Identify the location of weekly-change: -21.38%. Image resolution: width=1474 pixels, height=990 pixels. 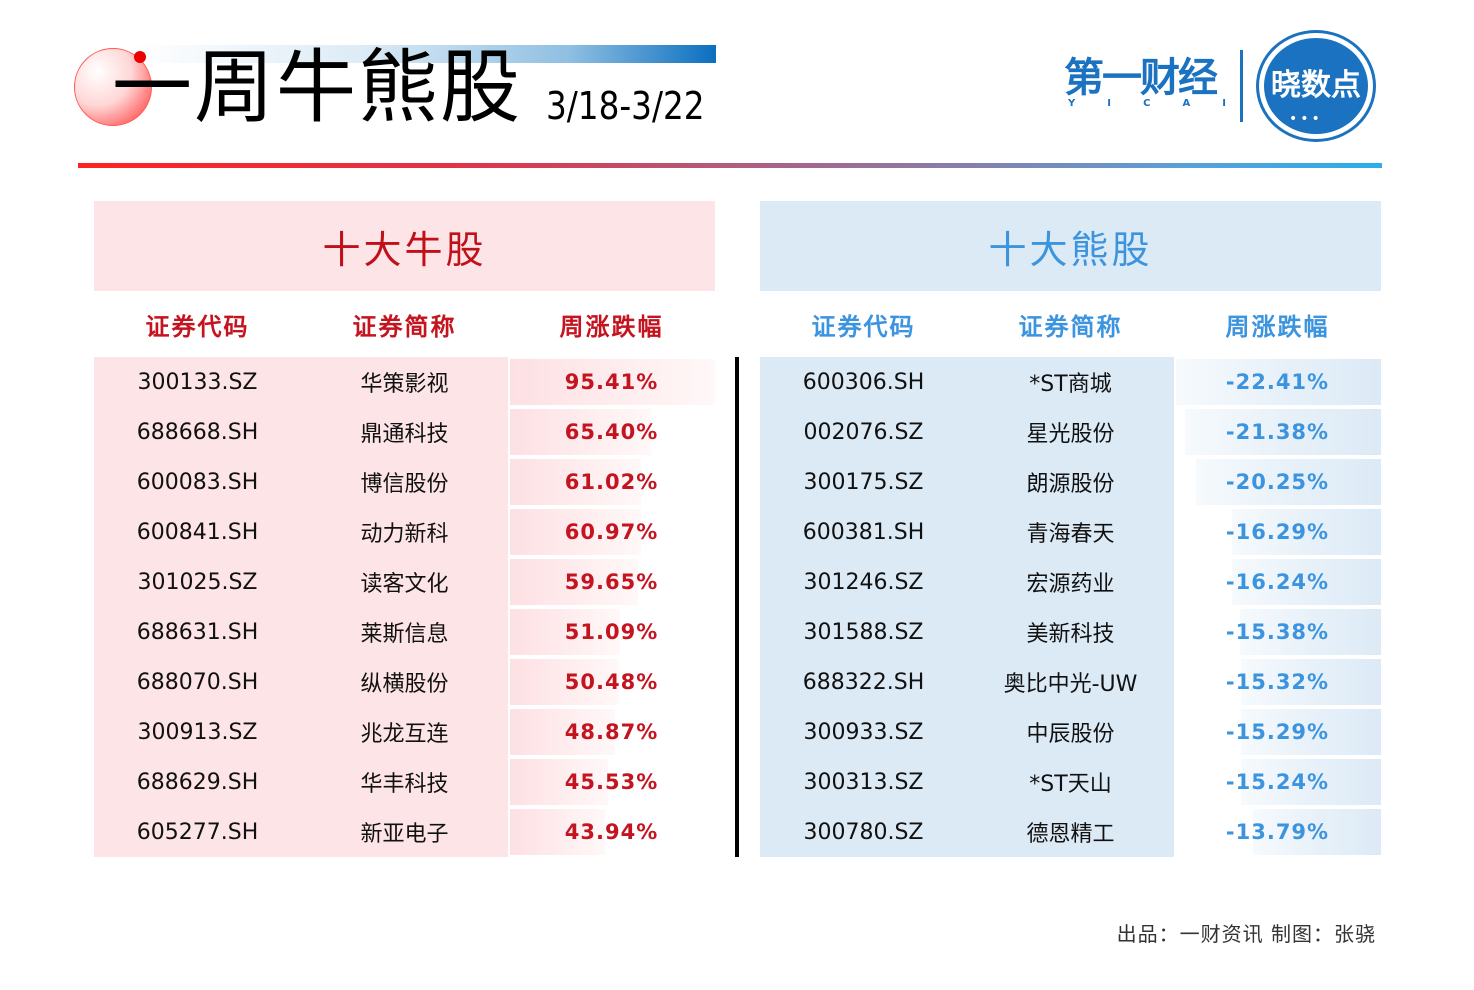
(1277, 432).